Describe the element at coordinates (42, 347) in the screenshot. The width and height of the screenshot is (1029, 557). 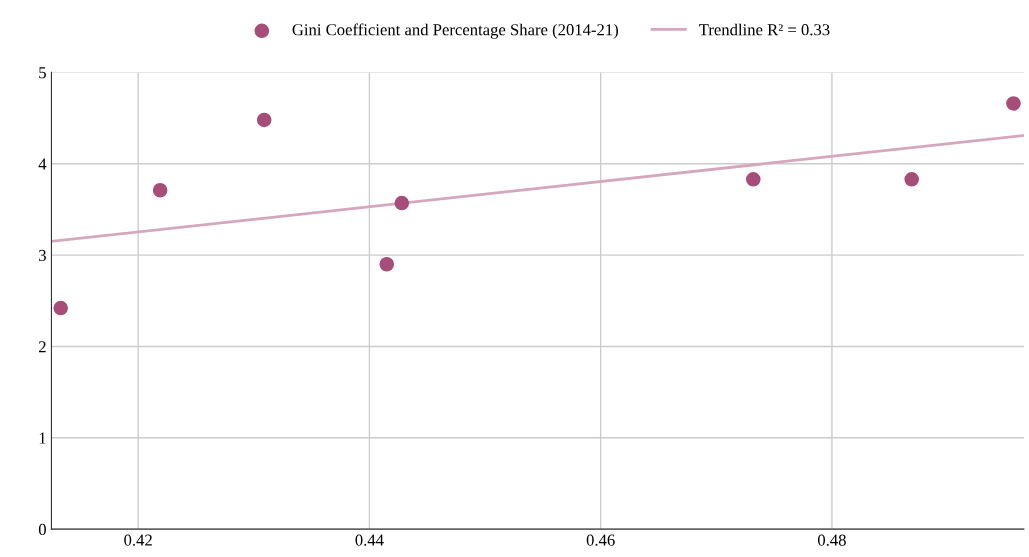
I see `y-tick-label: 2` at that location.